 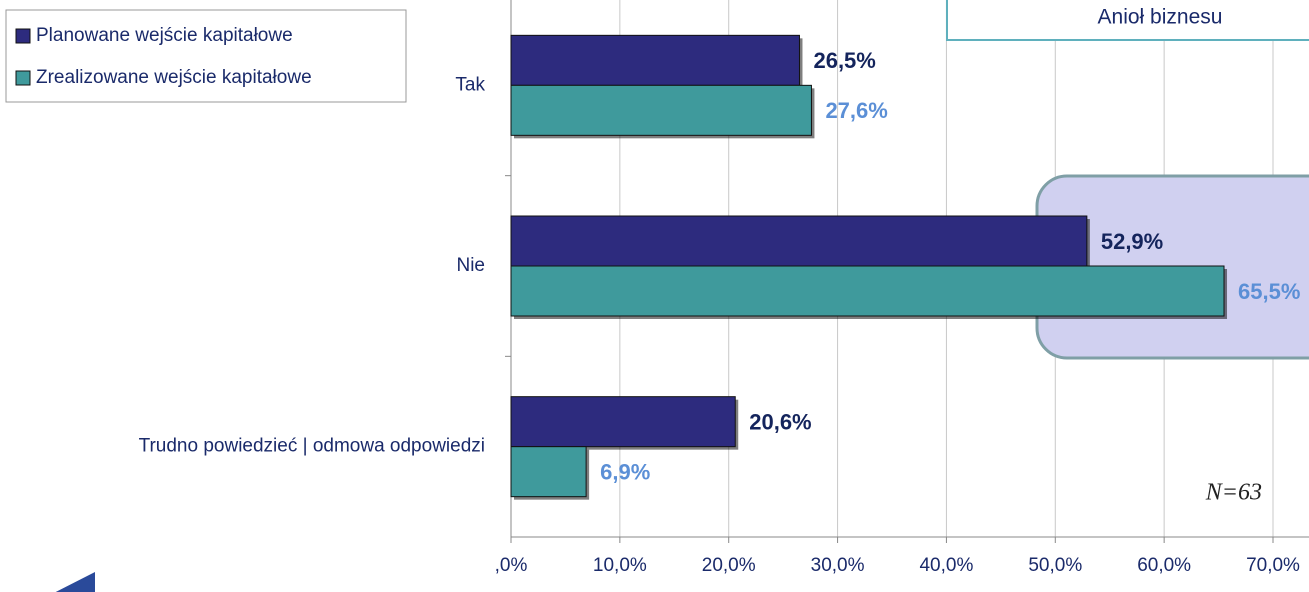 What do you see at coordinates (470, 265) in the screenshot?
I see `y-tick-label: Nie` at bounding box center [470, 265].